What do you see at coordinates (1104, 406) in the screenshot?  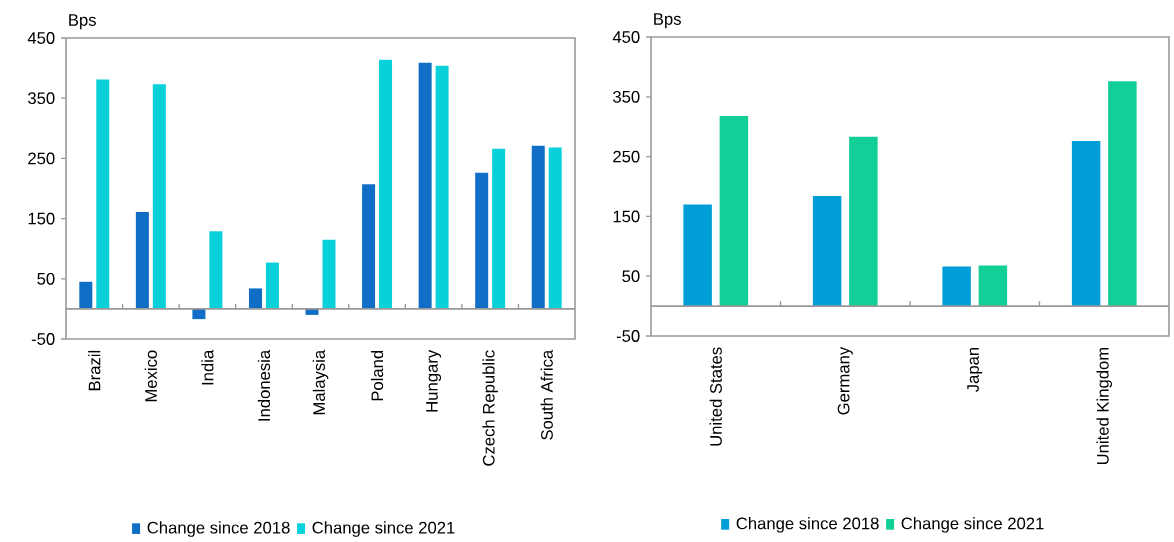 I see `x-tick-label: United Kingdom` at bounding box center [1104, 406].